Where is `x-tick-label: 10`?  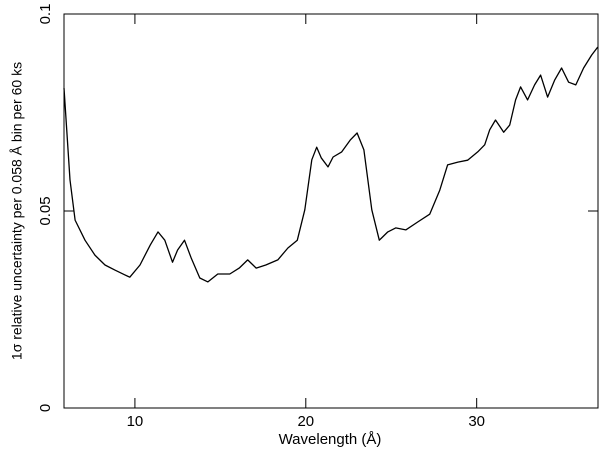 x-tick-label: 10 is located at coordinates (135, 421).